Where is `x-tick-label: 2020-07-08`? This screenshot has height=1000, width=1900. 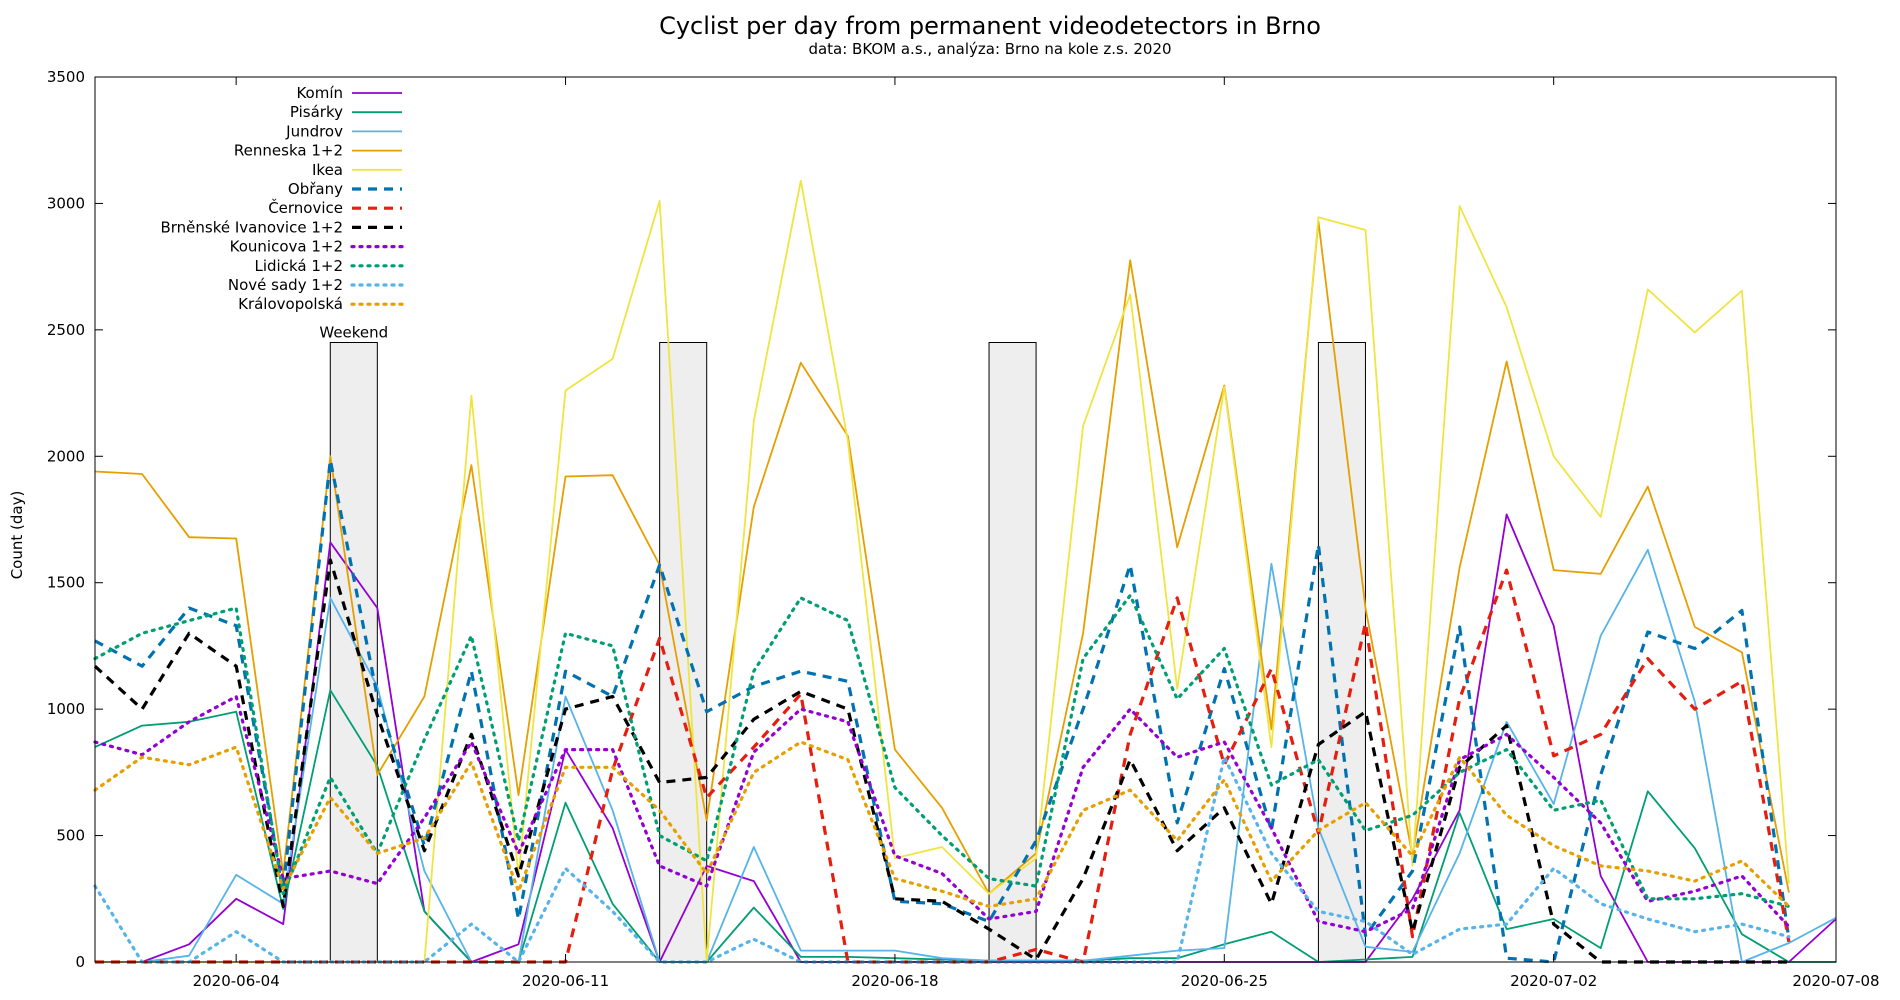
x-tick-label: 2020-07-08 is located at coordinates (1835, 981).